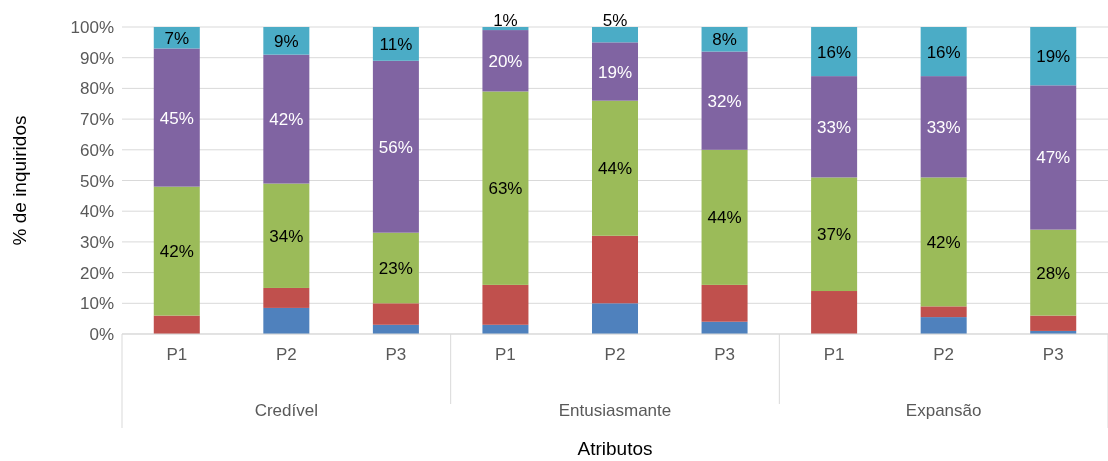 Image resolution: width=1108 pixels, height=461 pixels. Describe the element at coordinates (96, 150) in the screenshot. I see `y-tick-label: 60%` at that location.